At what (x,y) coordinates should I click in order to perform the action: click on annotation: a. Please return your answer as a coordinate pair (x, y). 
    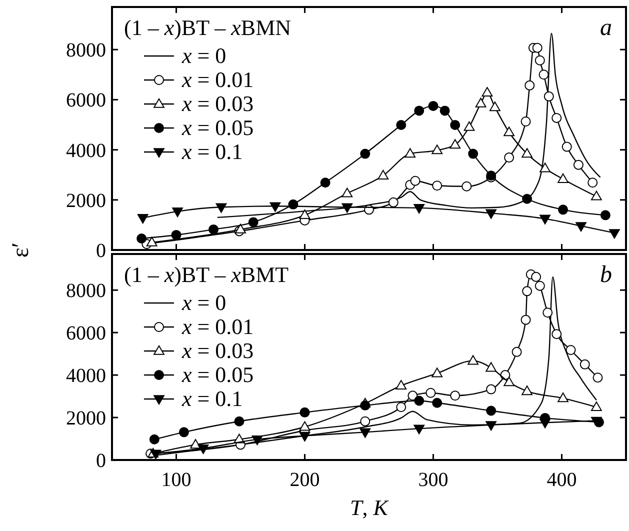
    Looking at the image, I should click on (606, 28).